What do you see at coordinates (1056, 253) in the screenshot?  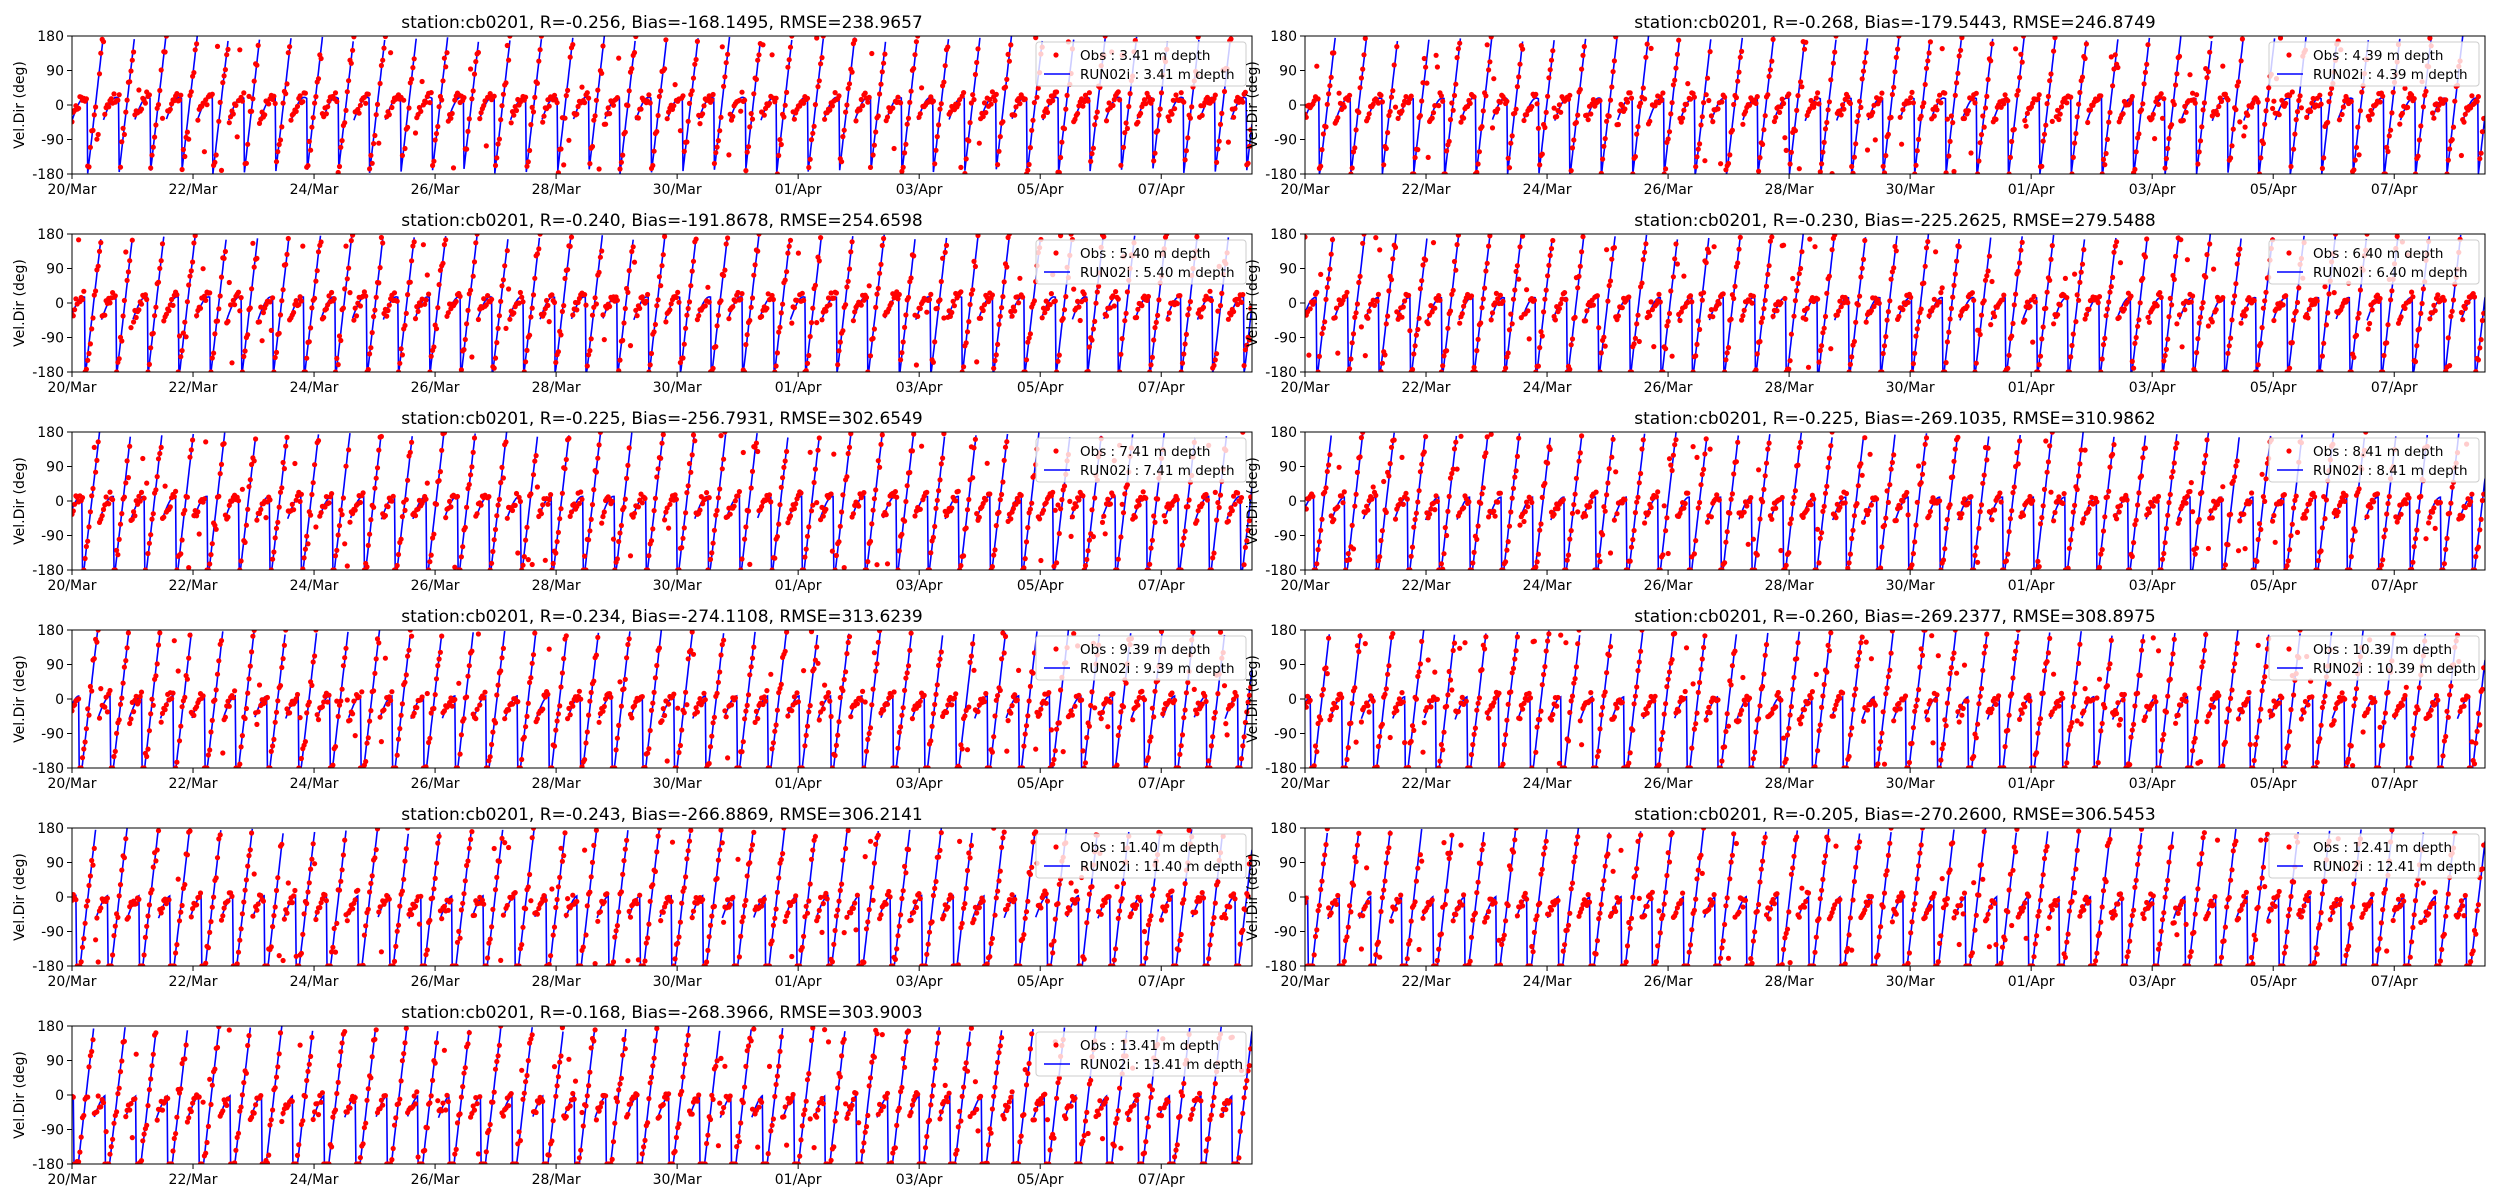 I see `legend-obs-marker` at bounding box center [1056, 253].